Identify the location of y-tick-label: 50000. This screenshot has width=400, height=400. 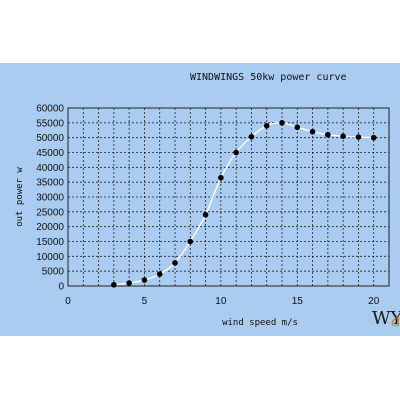
(50, 138).